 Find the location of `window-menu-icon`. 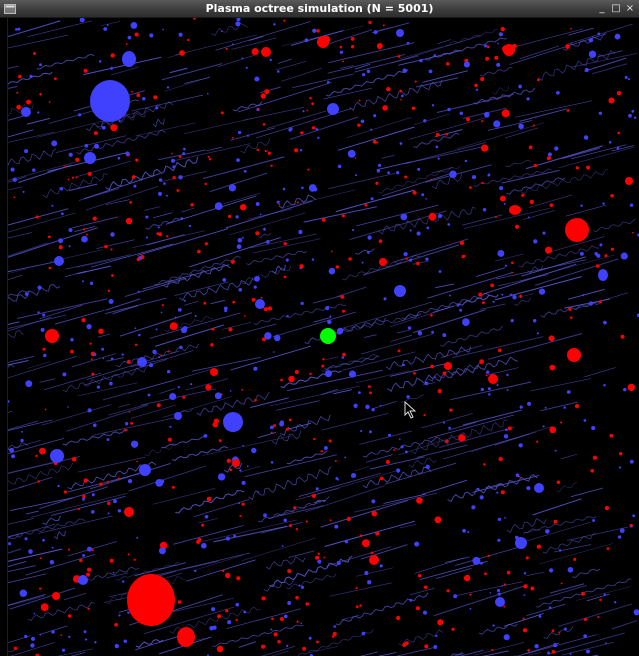

window-menu-icon is located at coordinates (10, 9).